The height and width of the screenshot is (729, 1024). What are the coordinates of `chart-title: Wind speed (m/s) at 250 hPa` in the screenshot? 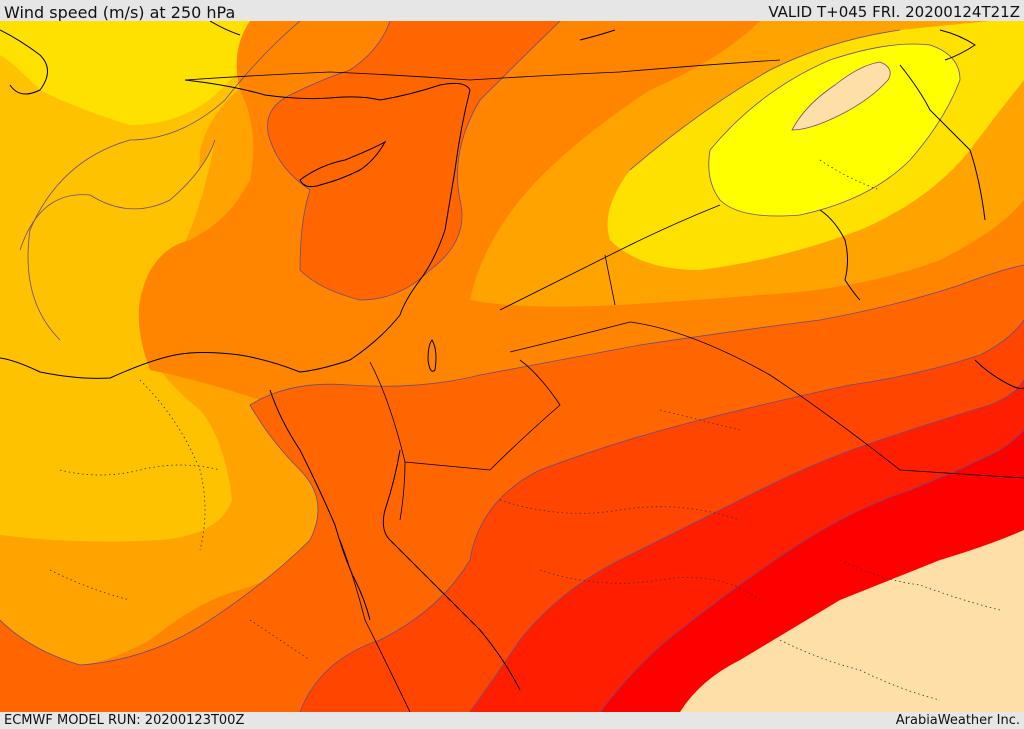 It's located at (120, 12).